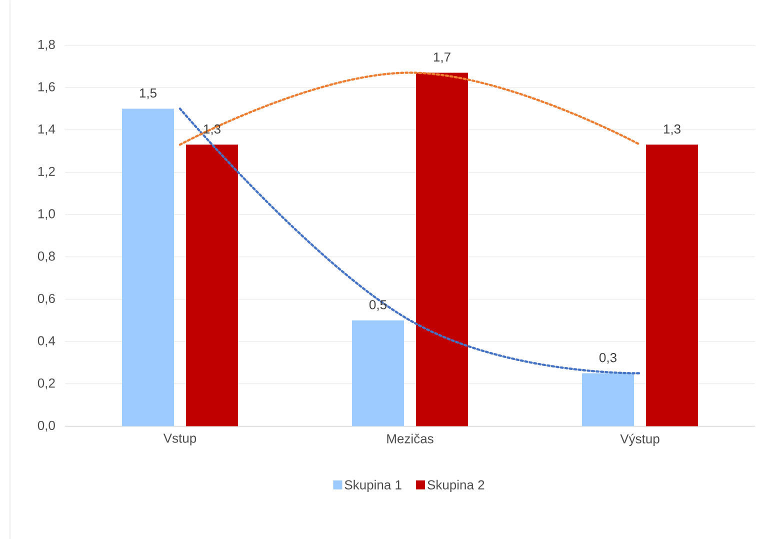  What do you see at coordinates (148, 93) in the screenshot?
I see `data-label: 1,5` at bounding box center [148, 93].